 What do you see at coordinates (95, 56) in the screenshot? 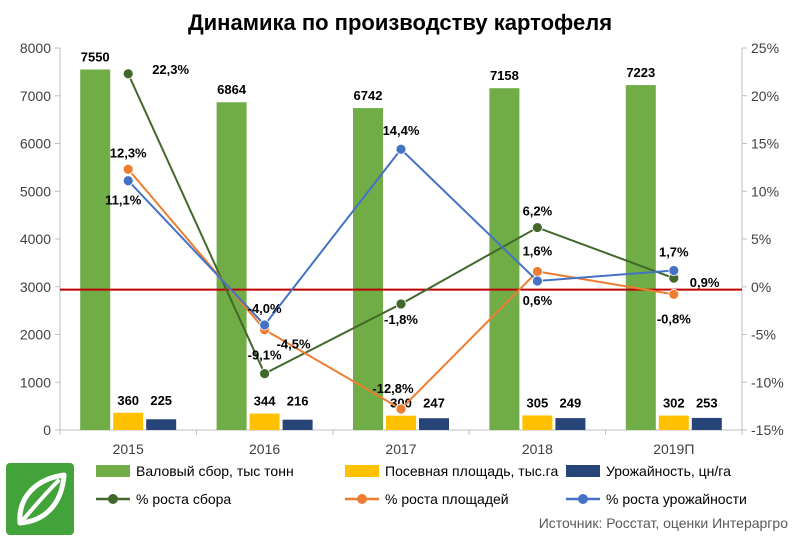
I see `bar-data-label: 7550` at bounding box center [95, 56].